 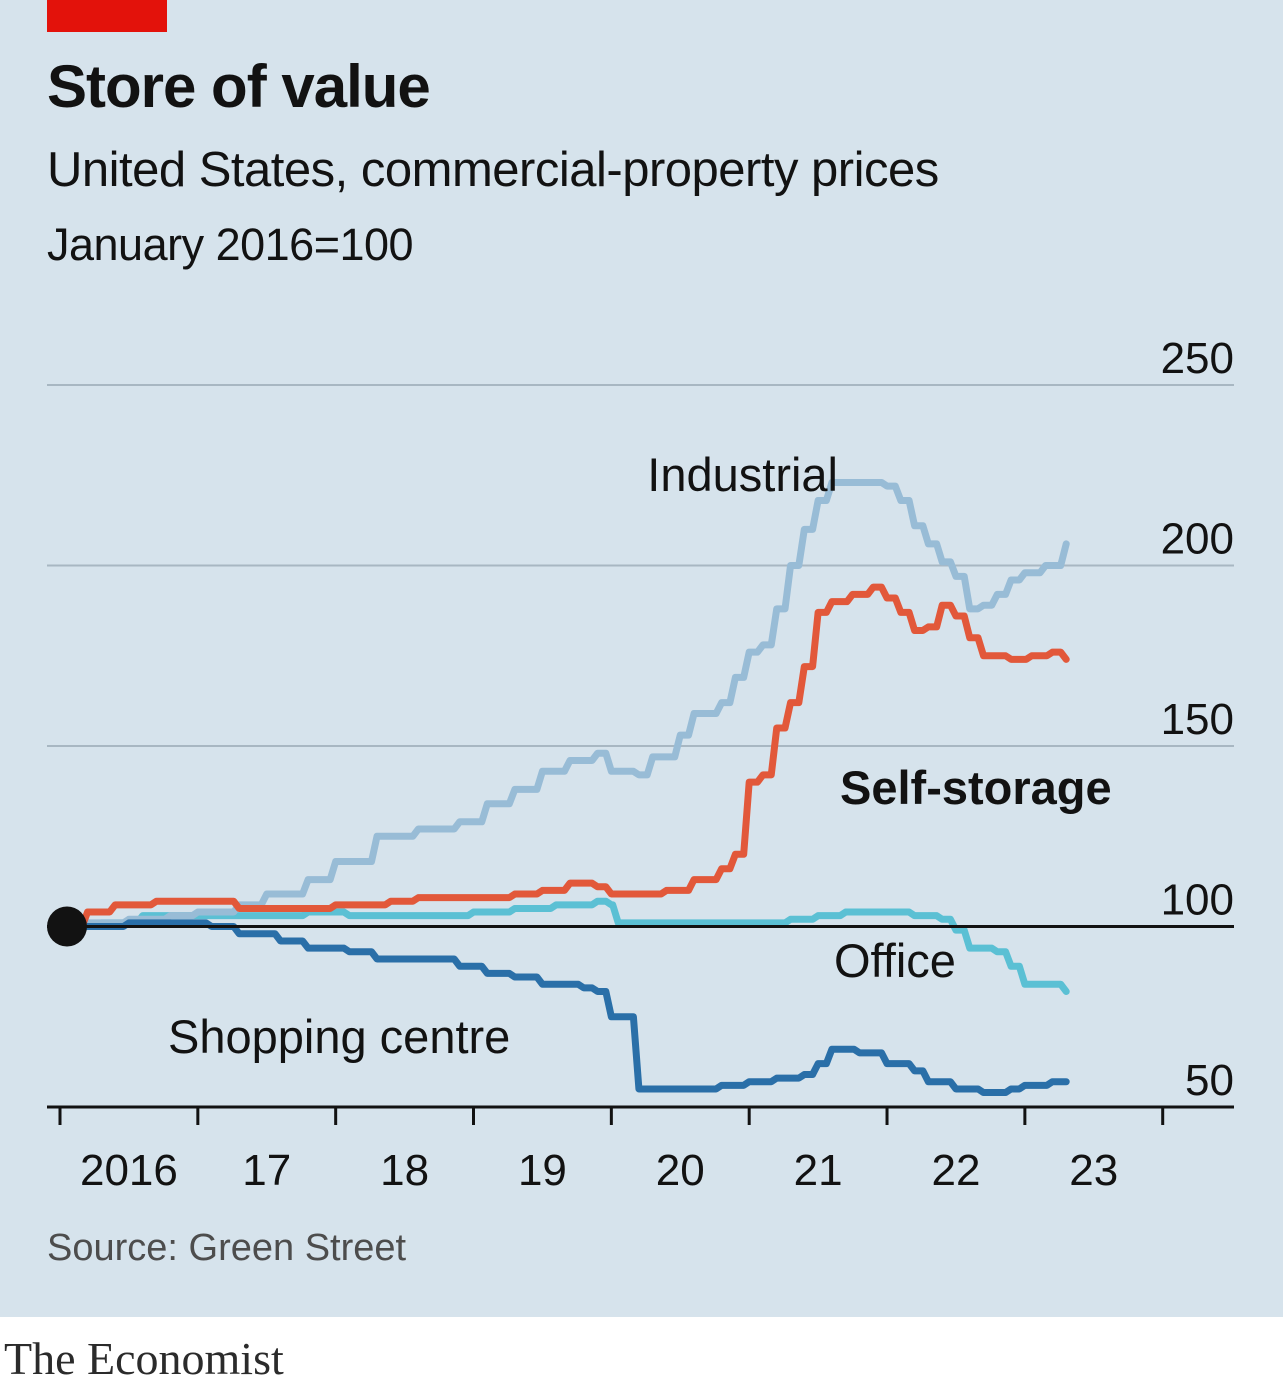 I want to click on label-self-storage: Self-storage, so click(x=976, y=787).